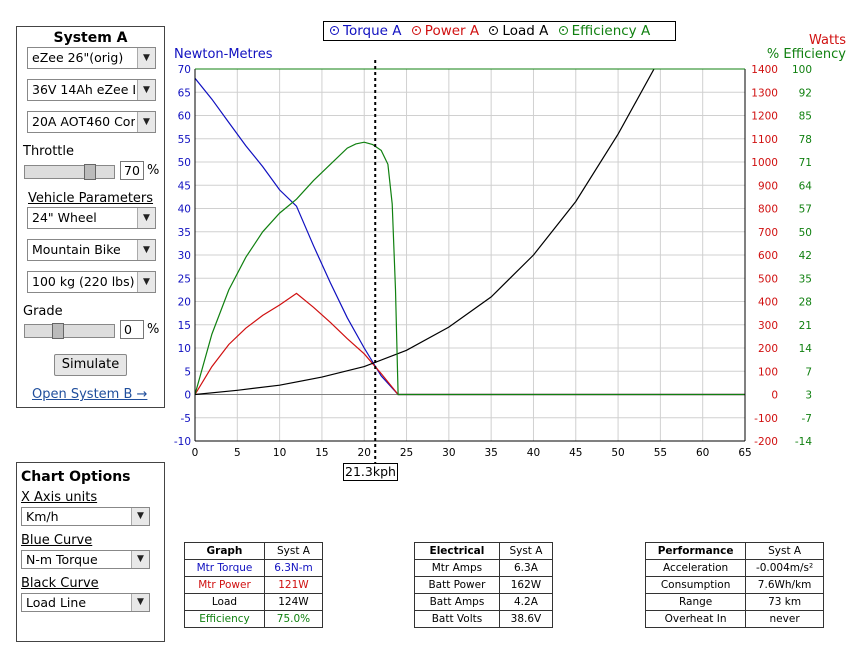 The image size is (858, 655). I want to click on y-left-tick-label: 5, so click(187, 372).